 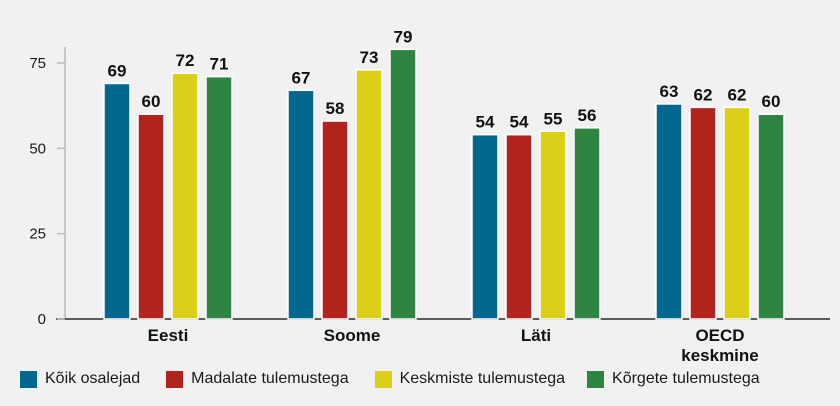 What do you see at coordinates (553, 118) in the screenshot?
I see `bar-value-label: 55` at bounding box center [553, 118].